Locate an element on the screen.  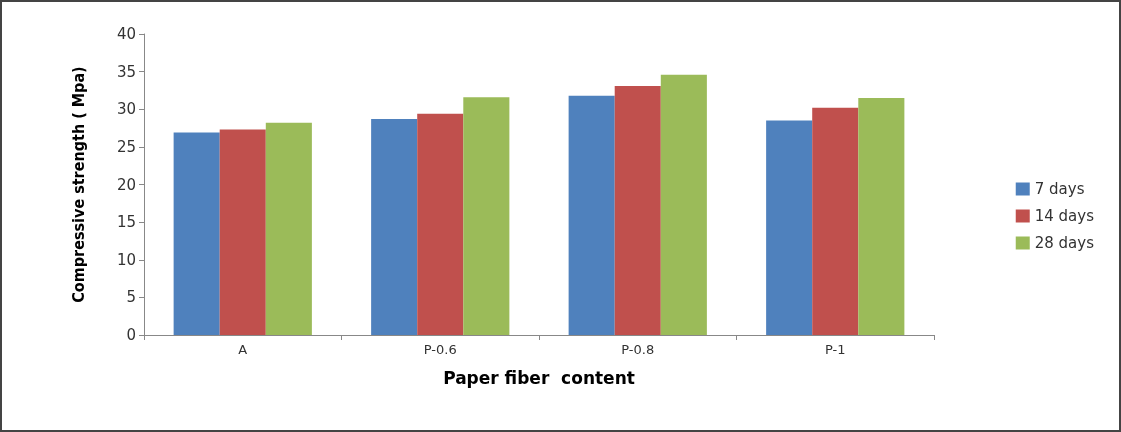
y-tick-label: 35 is located at coordinates (126, 71).